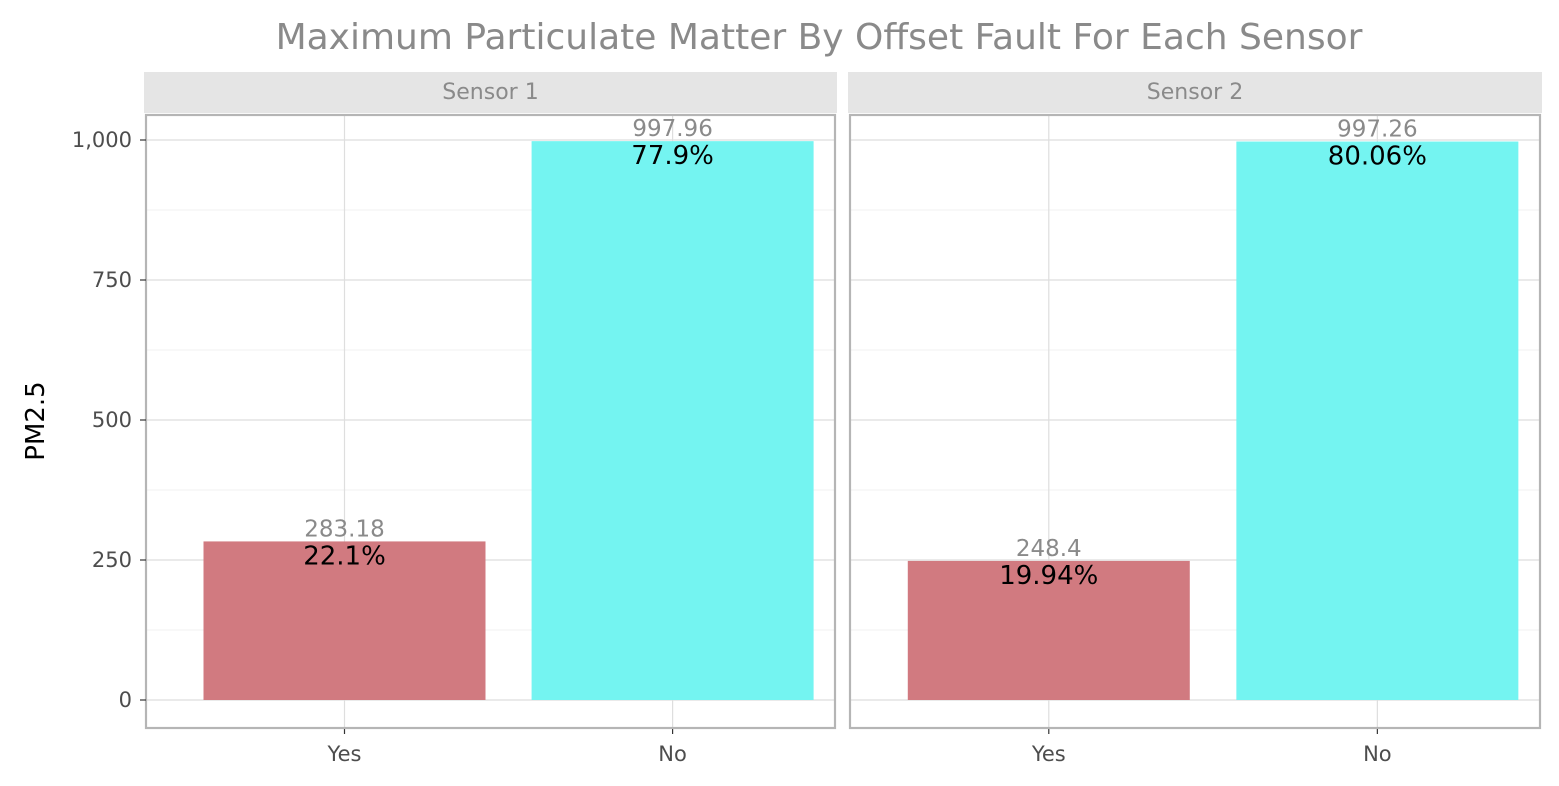 This screenshot has width=1559, height=786. I want to click on value-label: 997.26, so click(1377, 130).